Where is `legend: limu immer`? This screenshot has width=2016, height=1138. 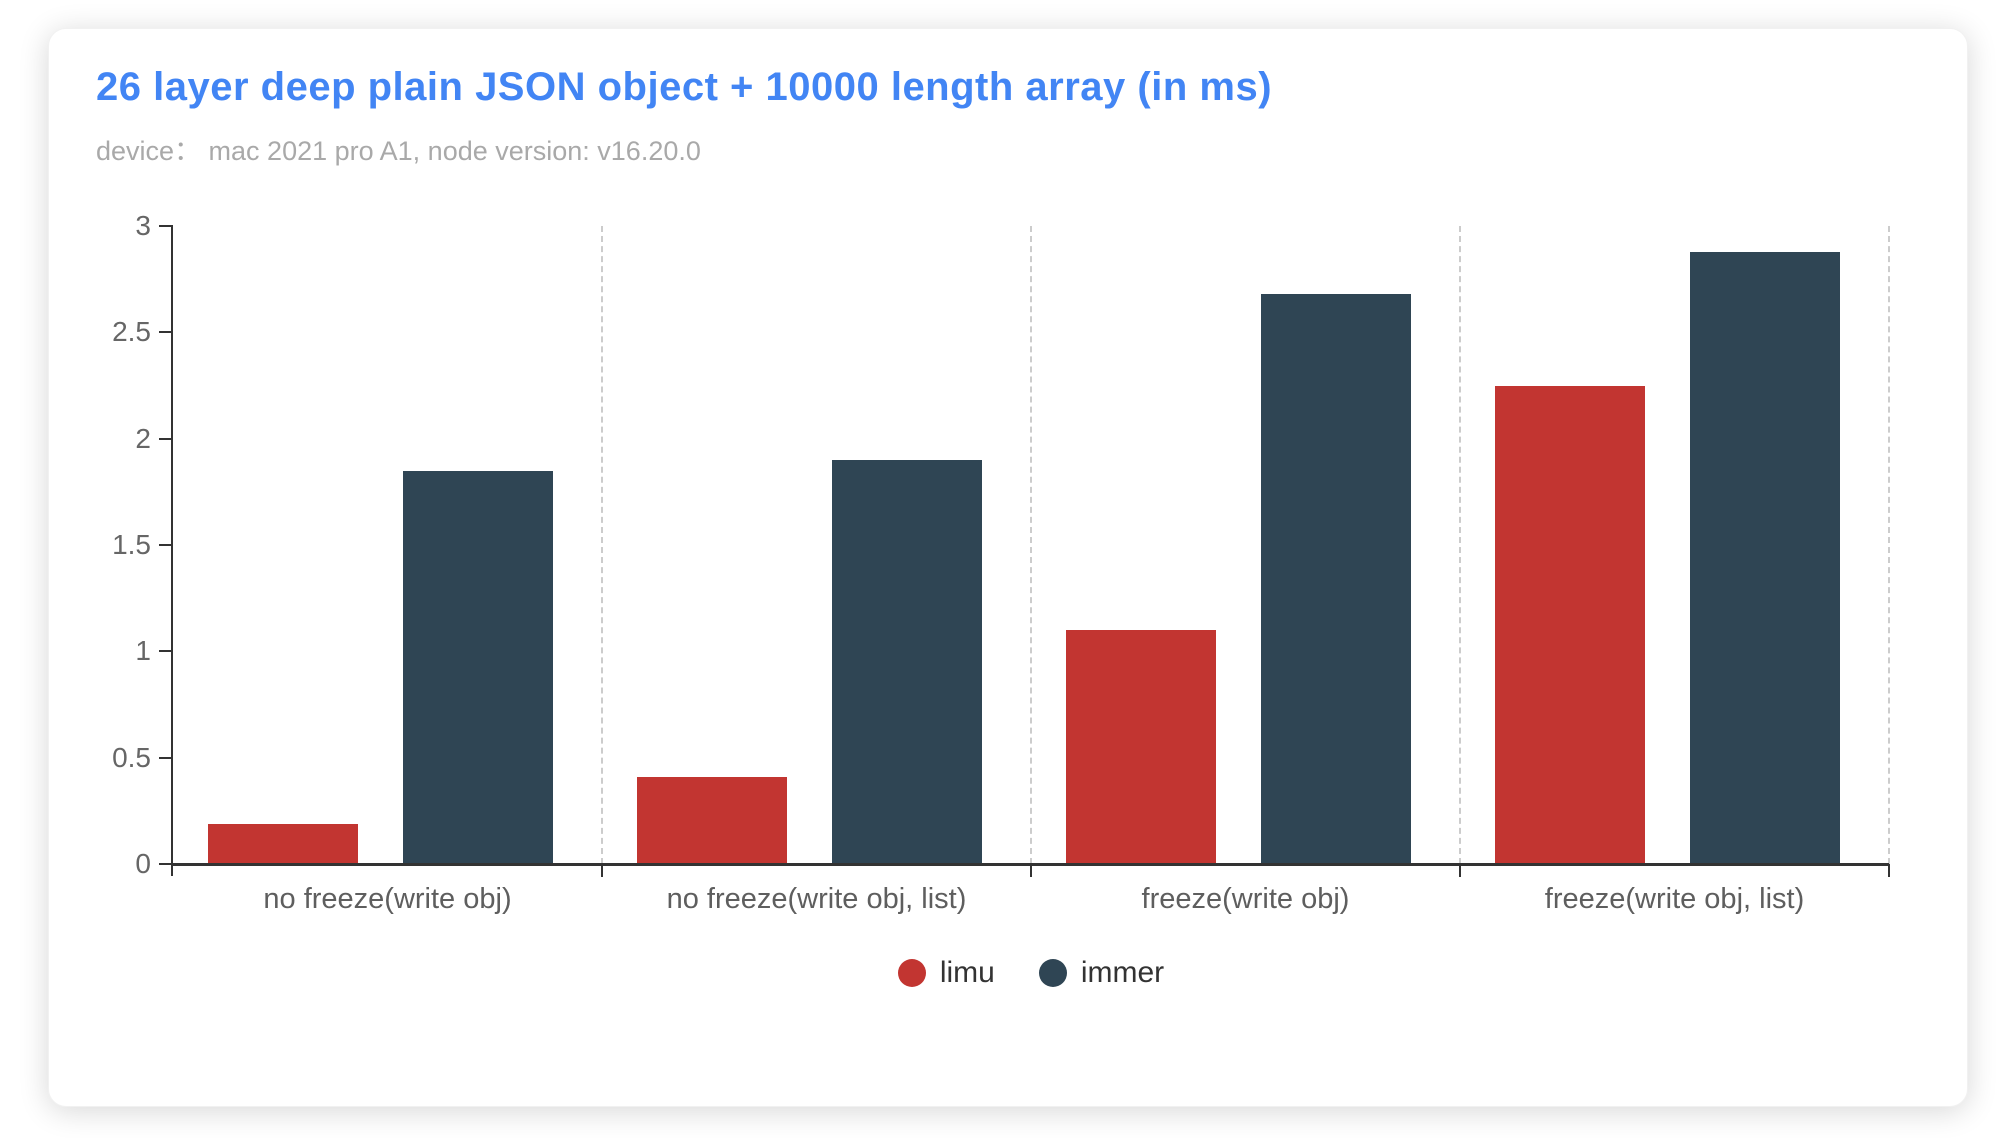
legend: limu immer is located at coordinates (1031, 973).